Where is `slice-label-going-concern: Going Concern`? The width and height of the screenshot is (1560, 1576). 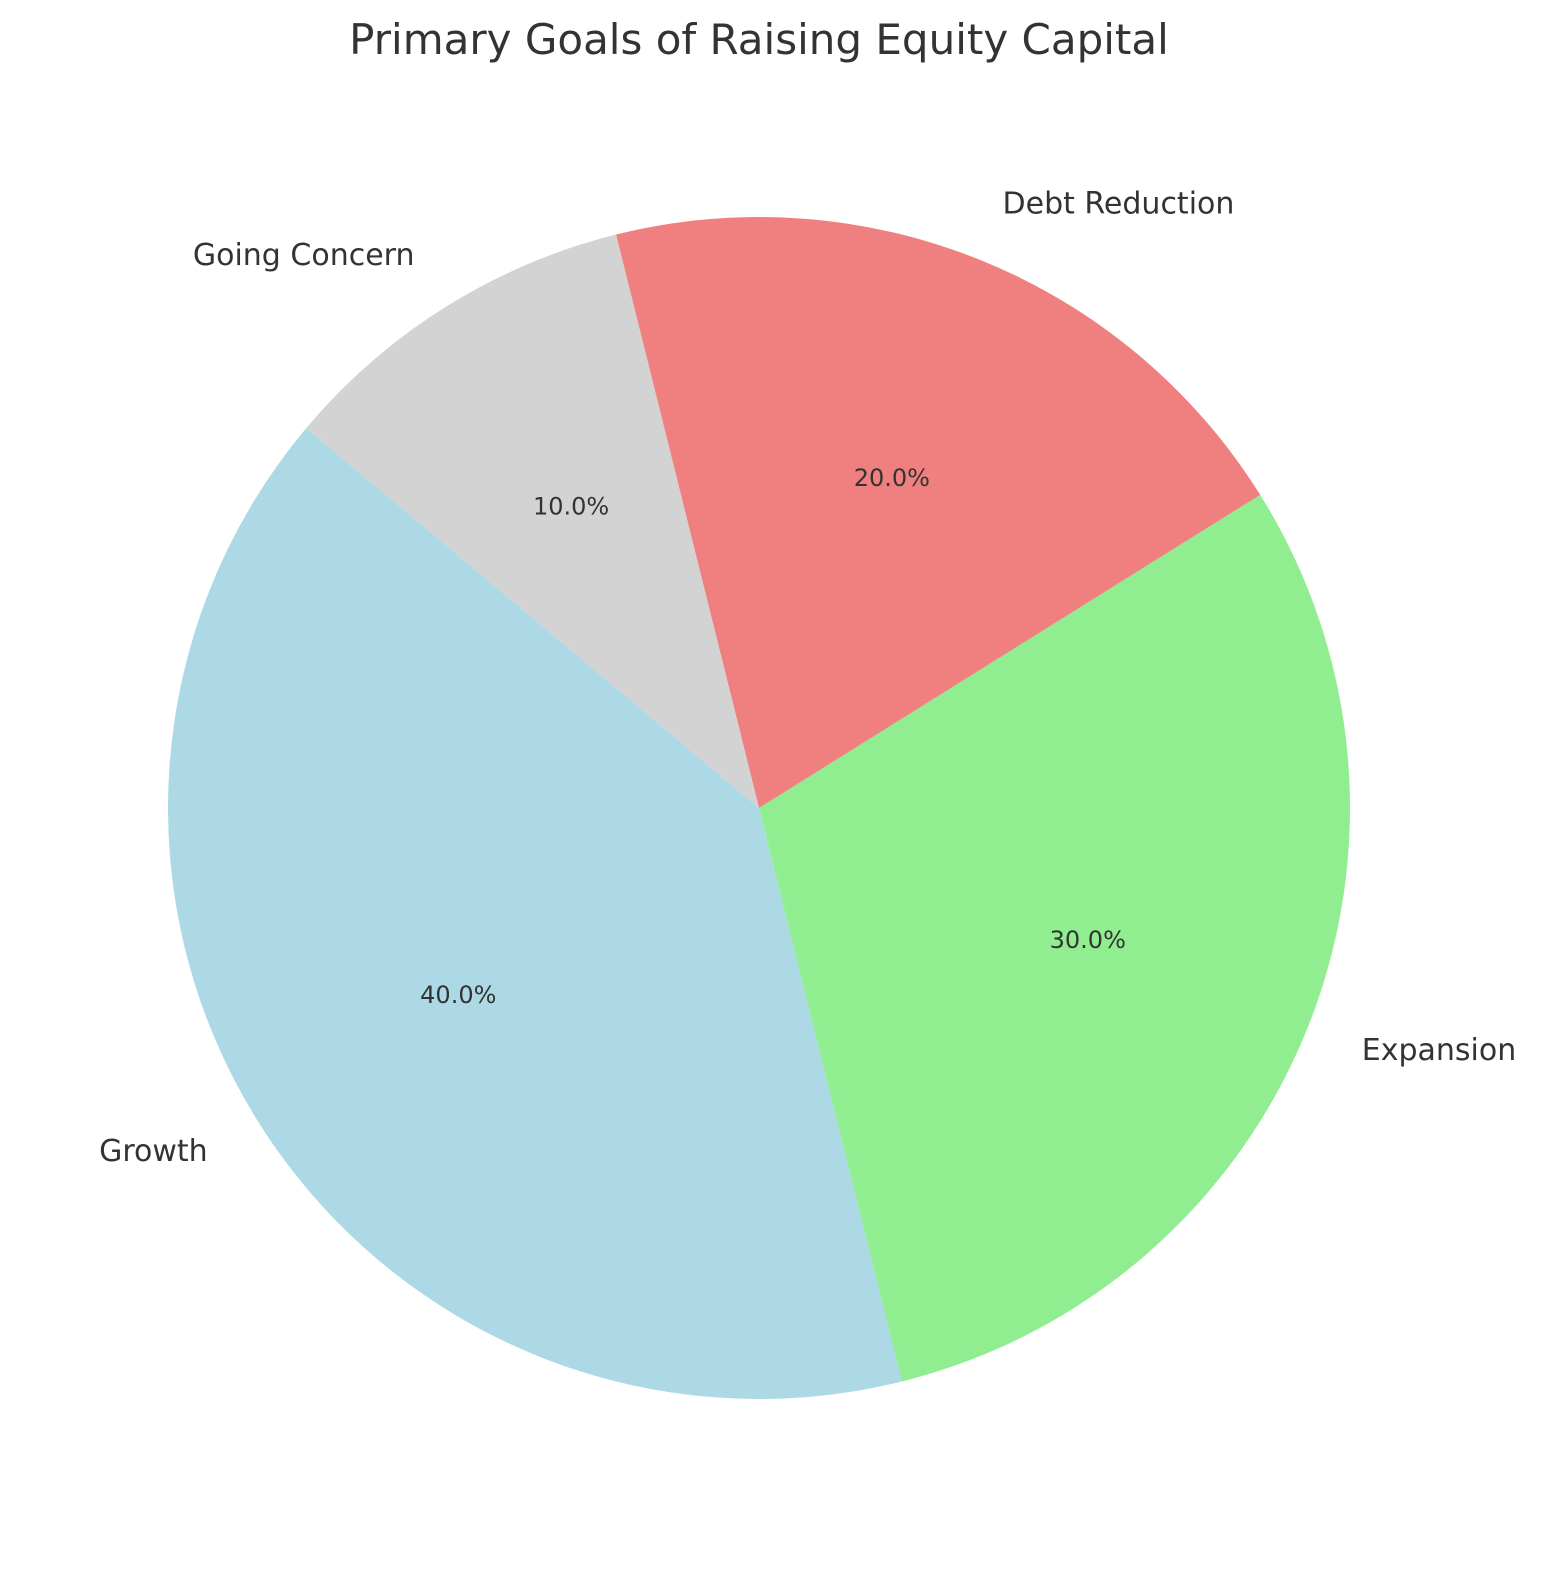
slice-label-going-concern: Going Concern is located at coordinates (304, 255).